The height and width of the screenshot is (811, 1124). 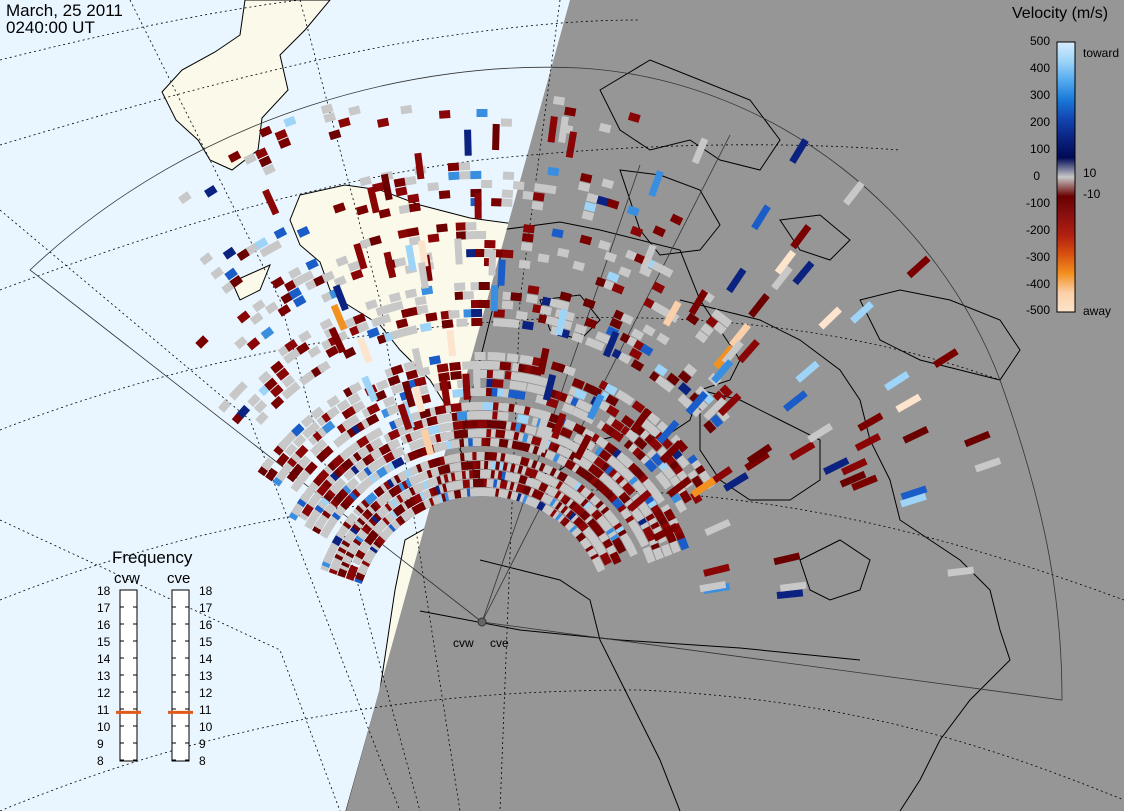 What do you see at coordinates (127, 578) in the screenshot?
I see `frequency-channel-cvw: cvw` at bounding box center [127, 578].